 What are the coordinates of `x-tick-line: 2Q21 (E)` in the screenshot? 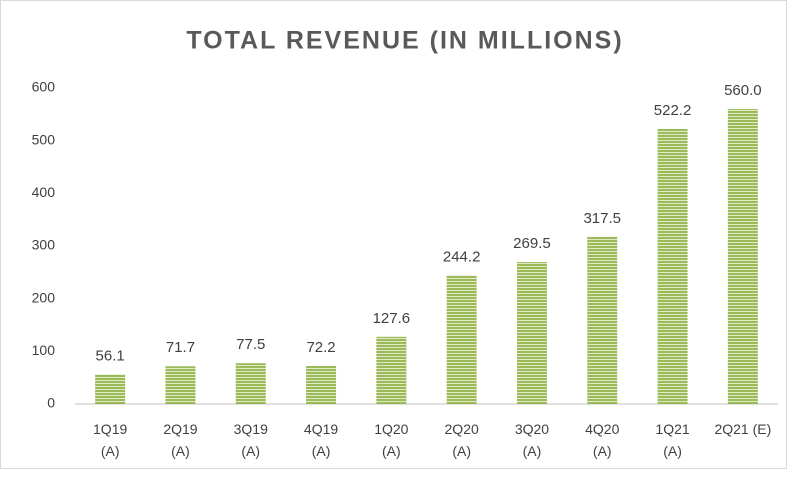 It's located at (742, 429).